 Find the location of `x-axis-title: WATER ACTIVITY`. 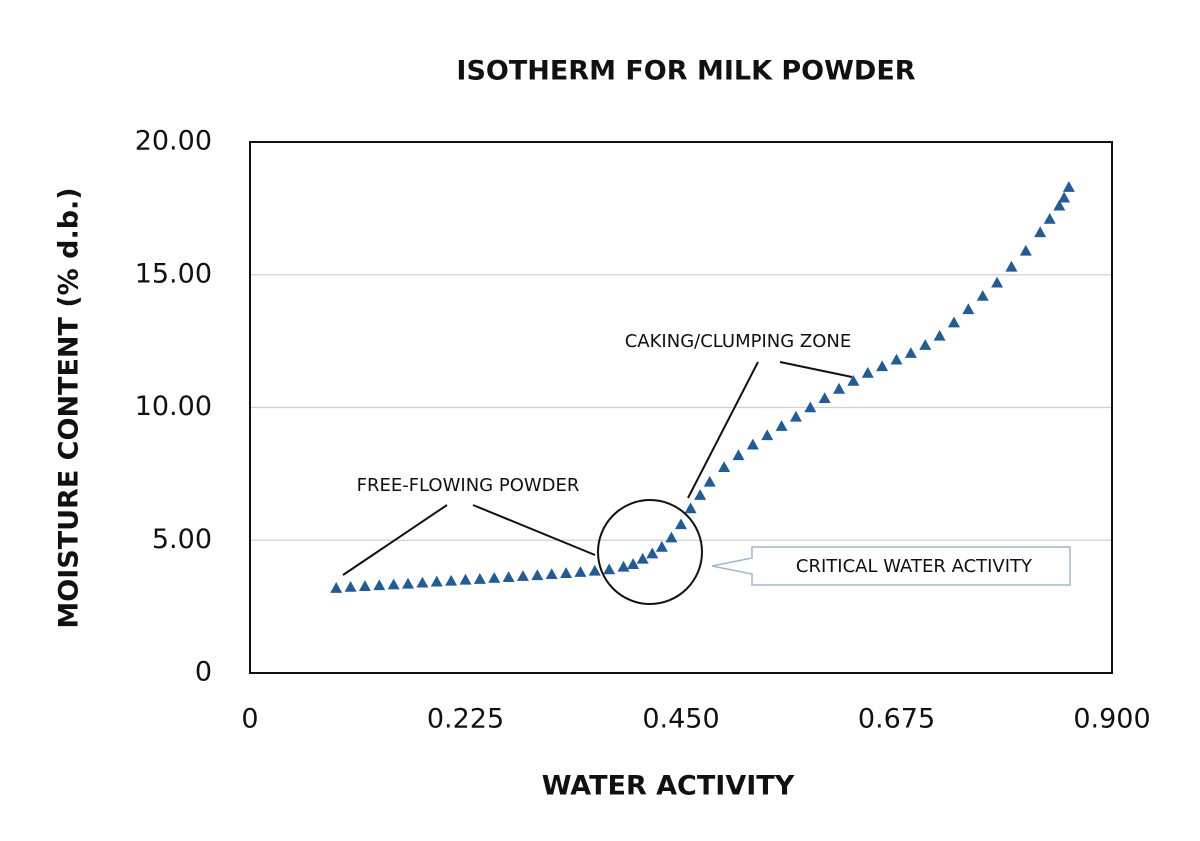

x-axis-title: WATER ACTIVITY is located at coordinates (668, 786).